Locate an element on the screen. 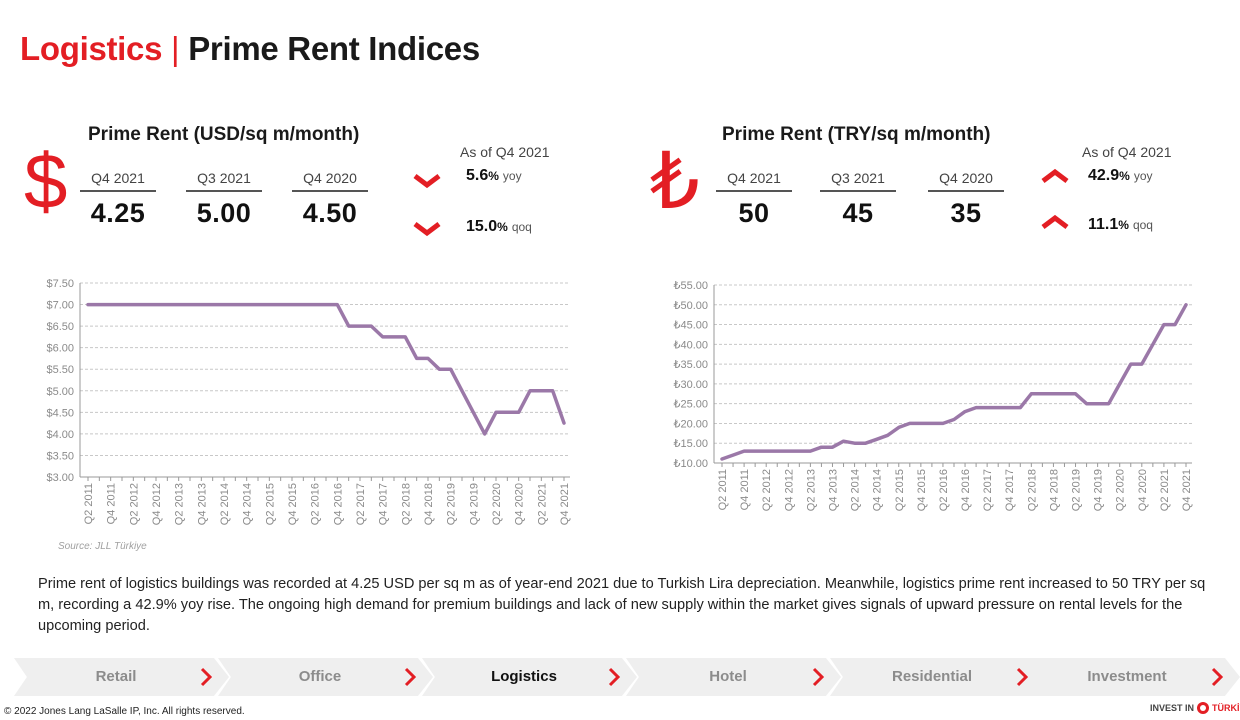 The height and width of the screenshot is (720, 1240). y-tick-label: ₺55.00 is located at coordinates (690, 286).